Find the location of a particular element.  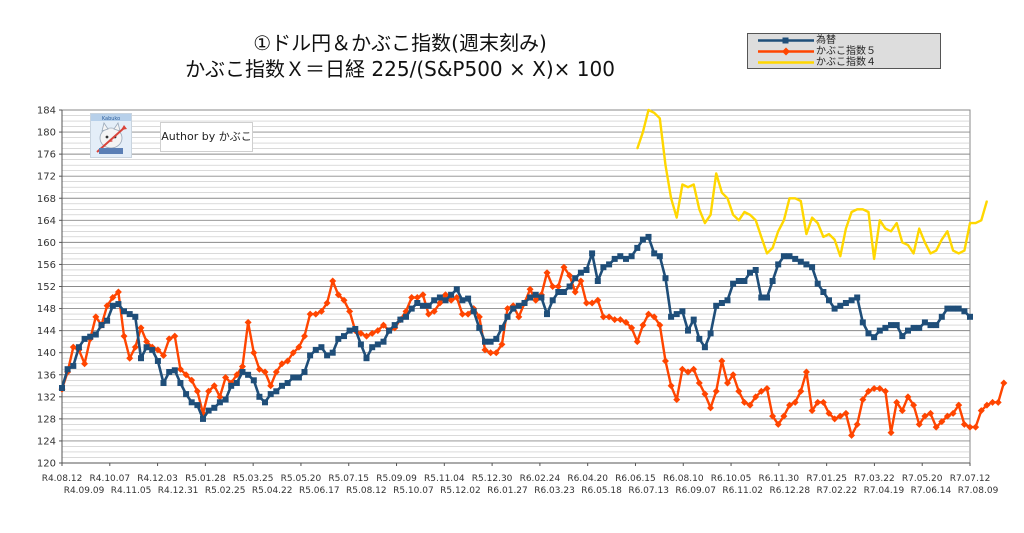

legend-swatch-fx is located at coordinates (786, 40).